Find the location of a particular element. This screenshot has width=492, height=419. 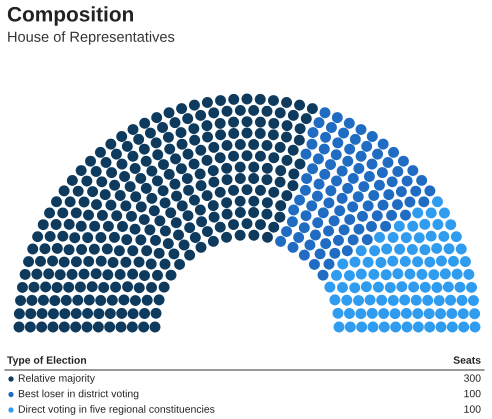

category-label: Direct voting in five regional constituencies is located at coordinates (116, 410).